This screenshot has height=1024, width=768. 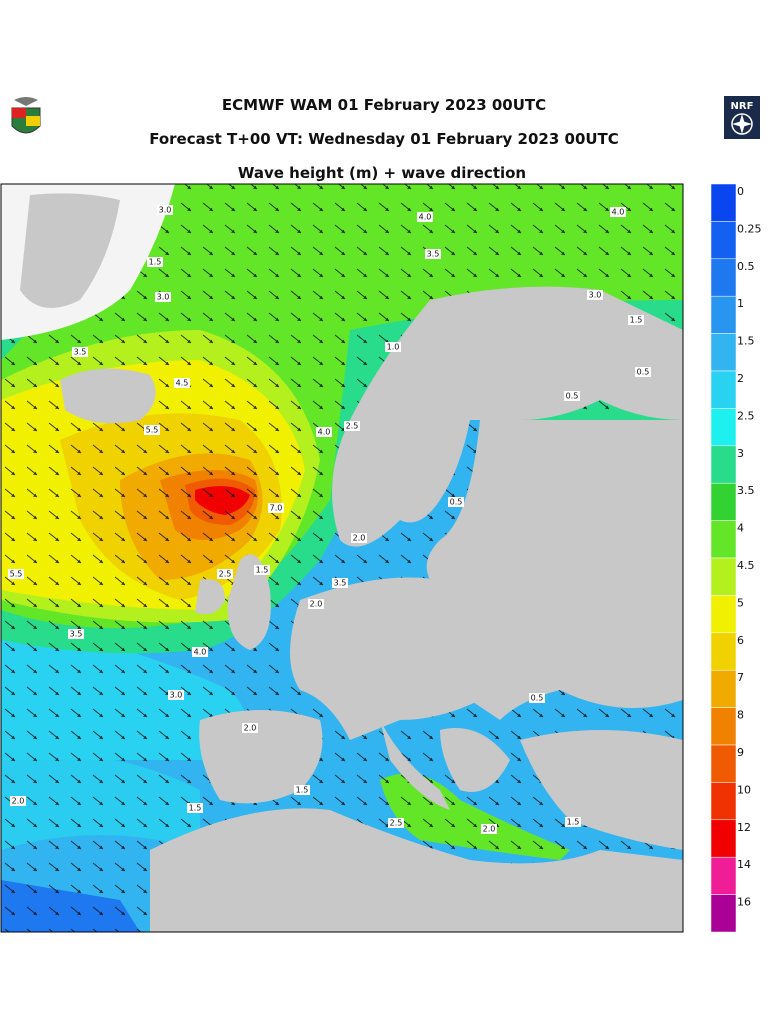 I want to click on logo-left, so click(x=26, y=115).